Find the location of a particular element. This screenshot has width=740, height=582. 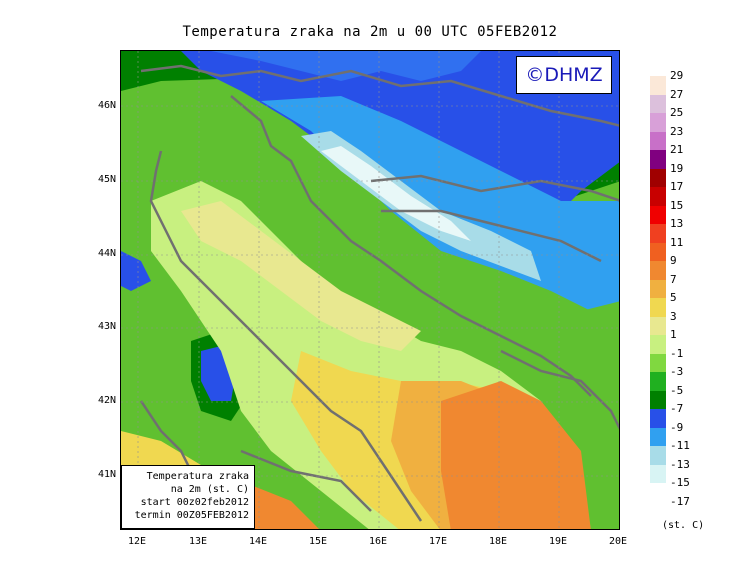

legend-label: 11 is located at coordinates (677, 242).